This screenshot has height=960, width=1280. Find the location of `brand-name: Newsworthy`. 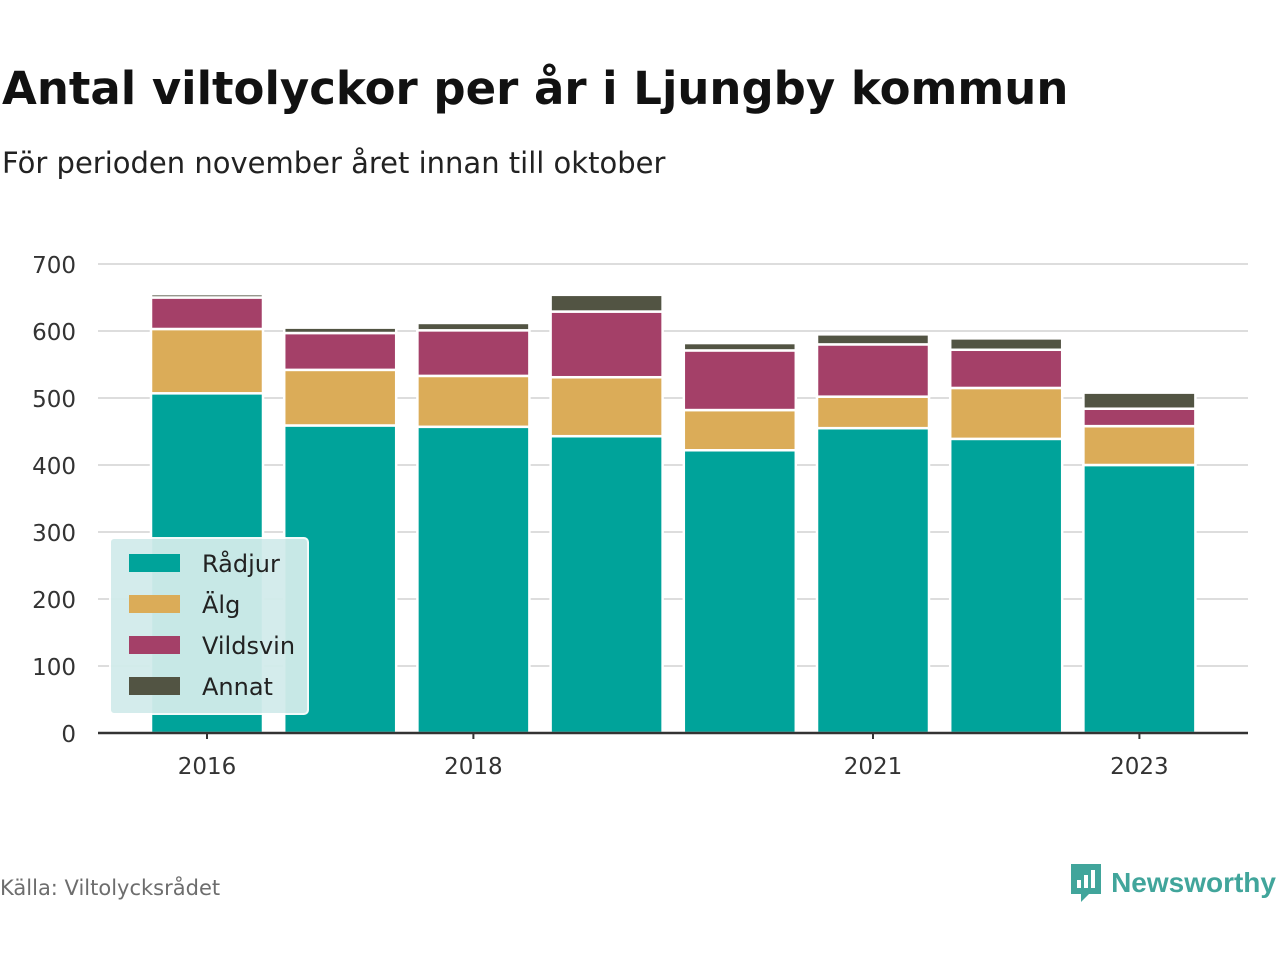

brand-name: Newsworthy is located at coordinates (1193, 882).